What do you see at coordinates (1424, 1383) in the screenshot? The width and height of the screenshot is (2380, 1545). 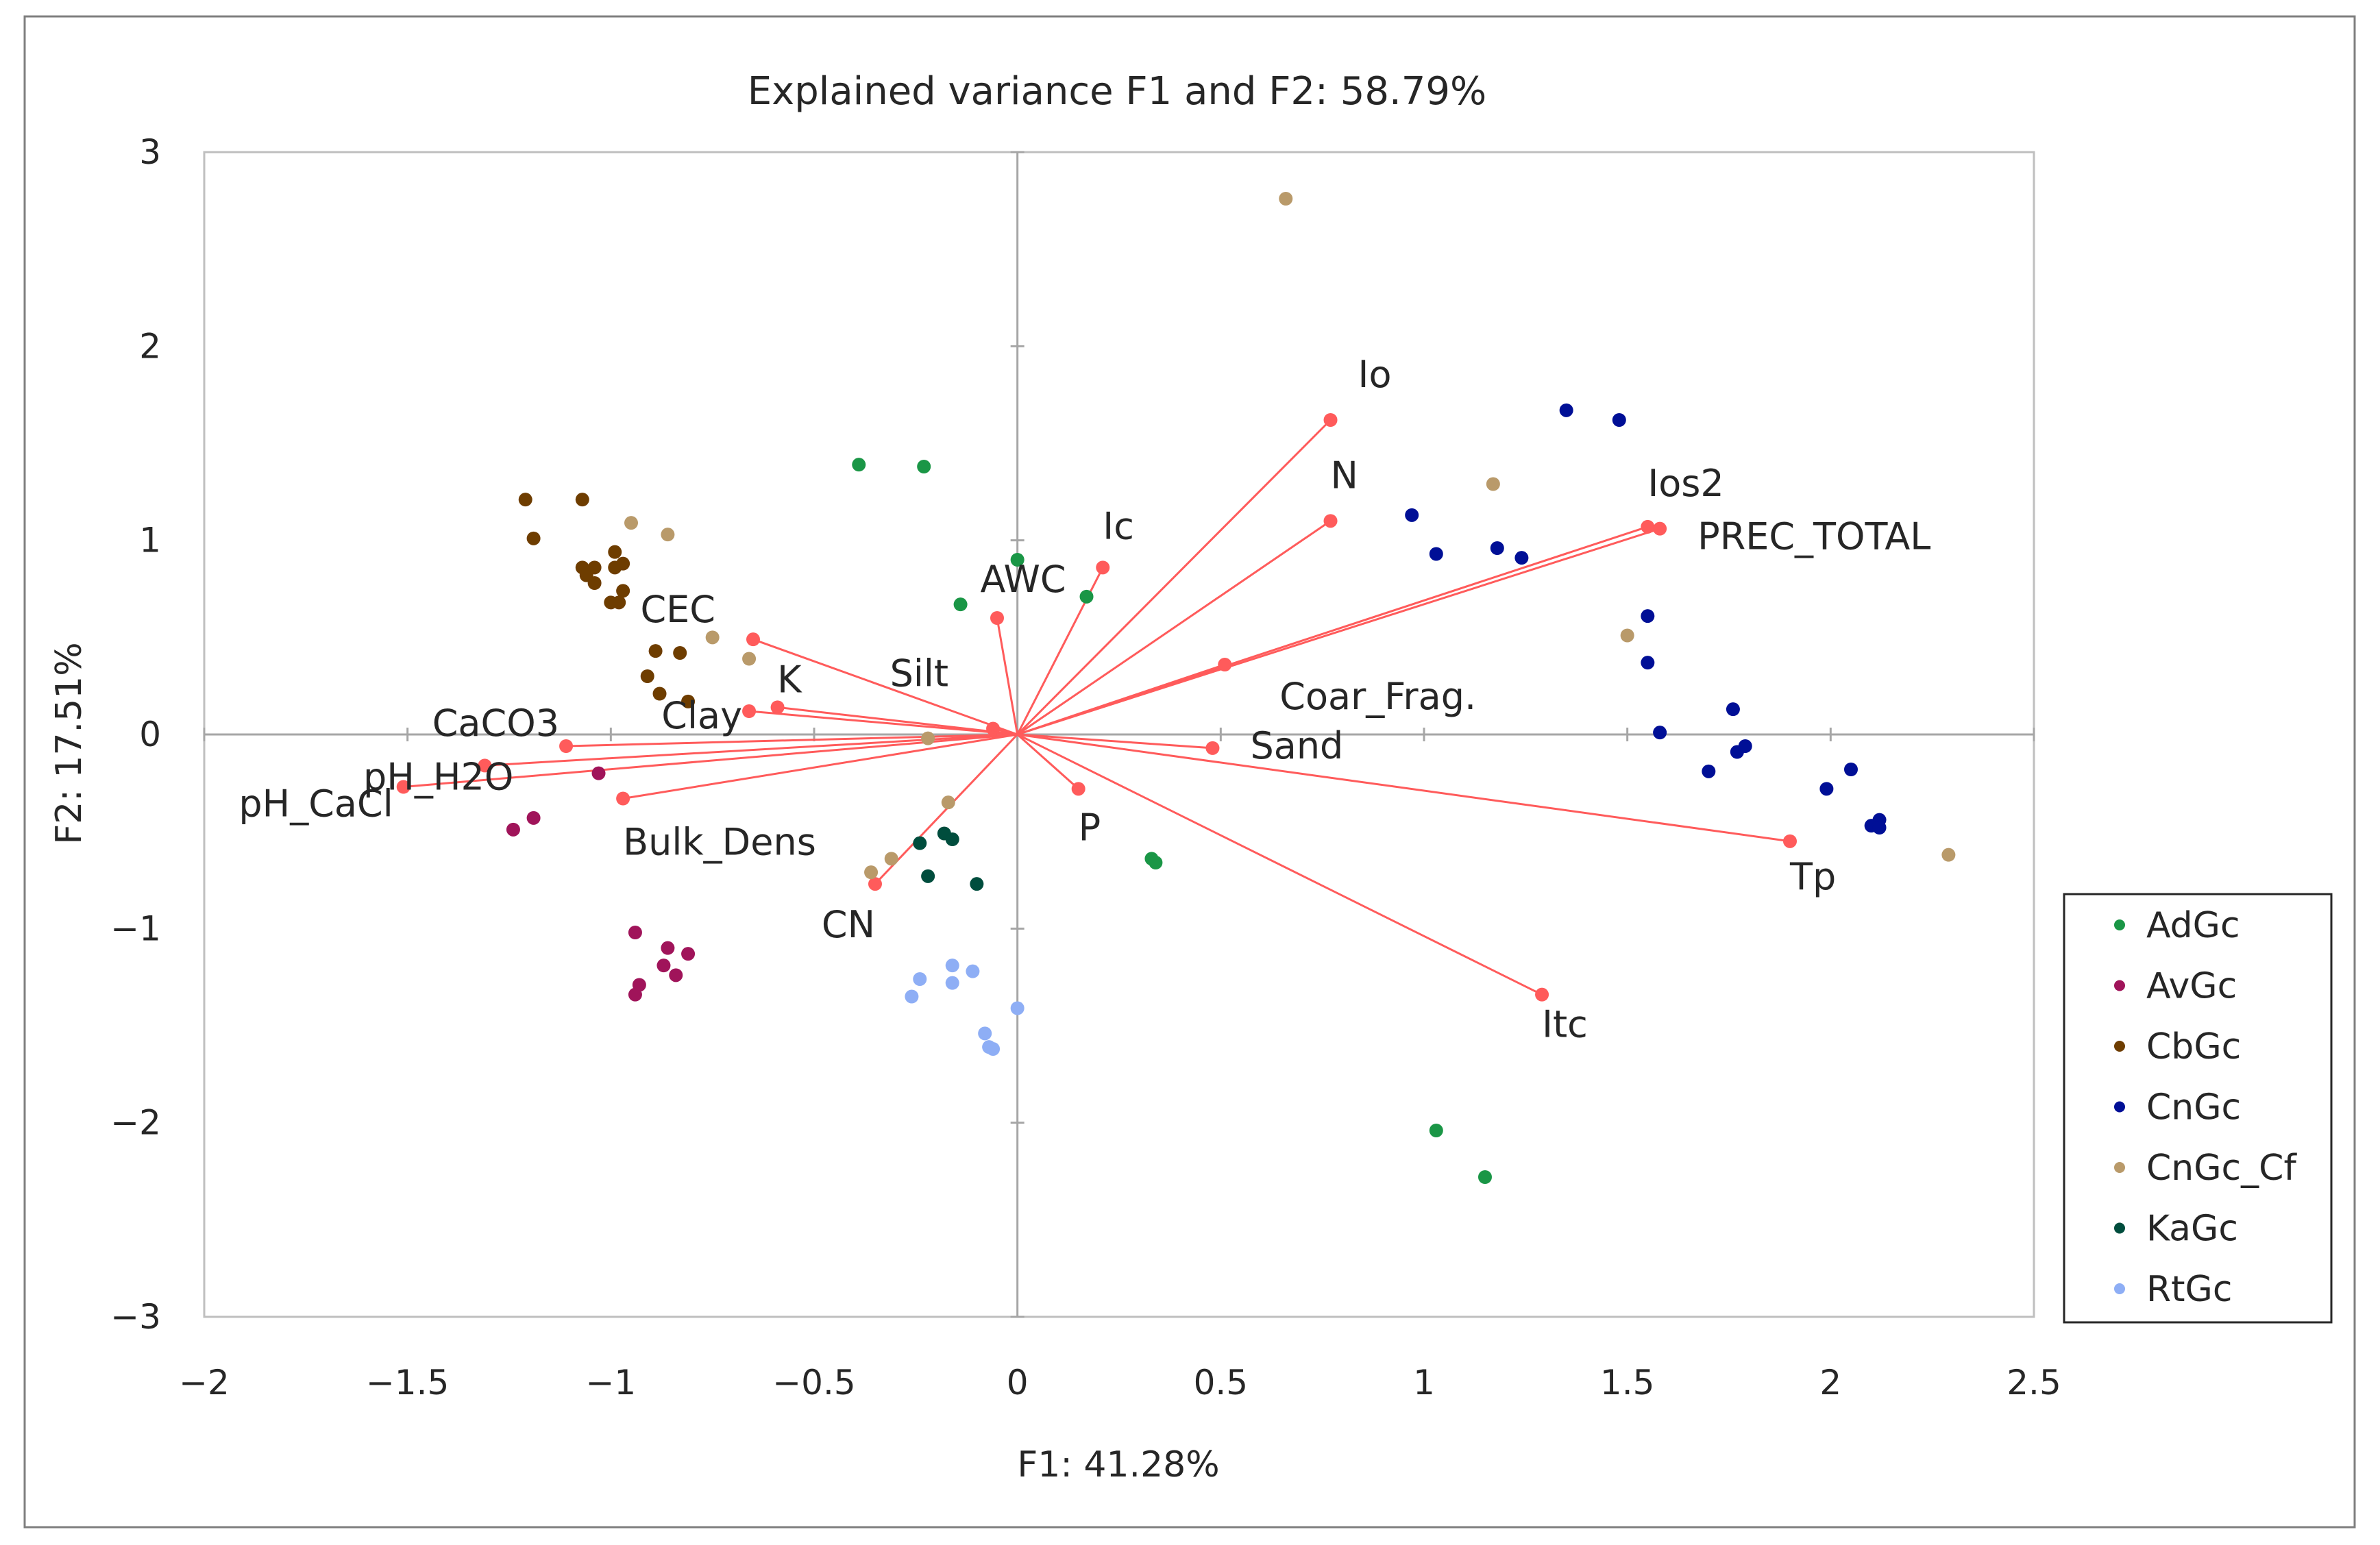 I see `x-tick-label: 1` at bounding box center [1424, 1383].